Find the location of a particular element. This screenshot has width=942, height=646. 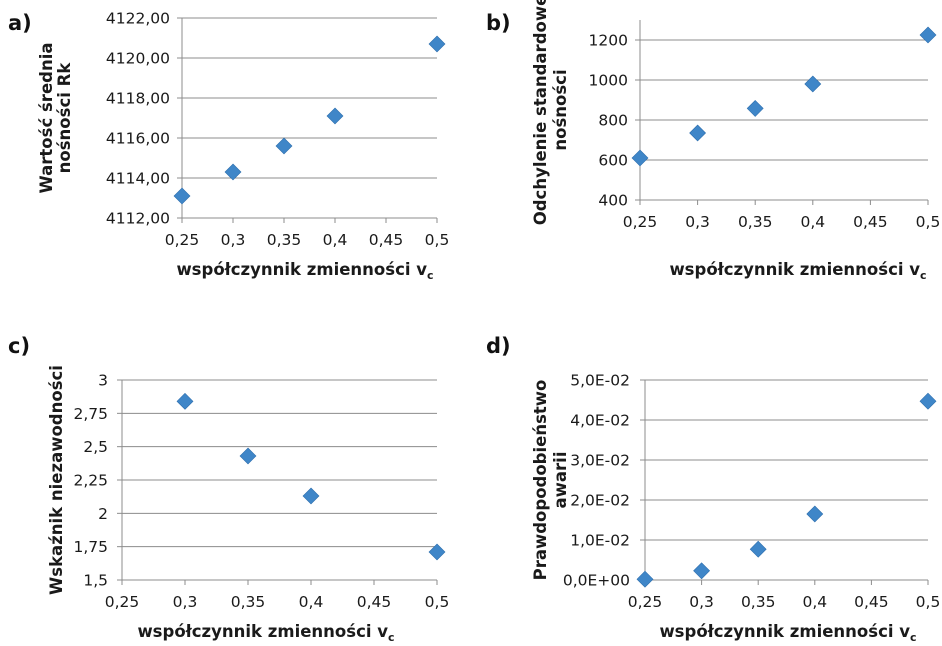

y-axis-title-line: Odchylenie standardowe is located at coordinates (540, 112).